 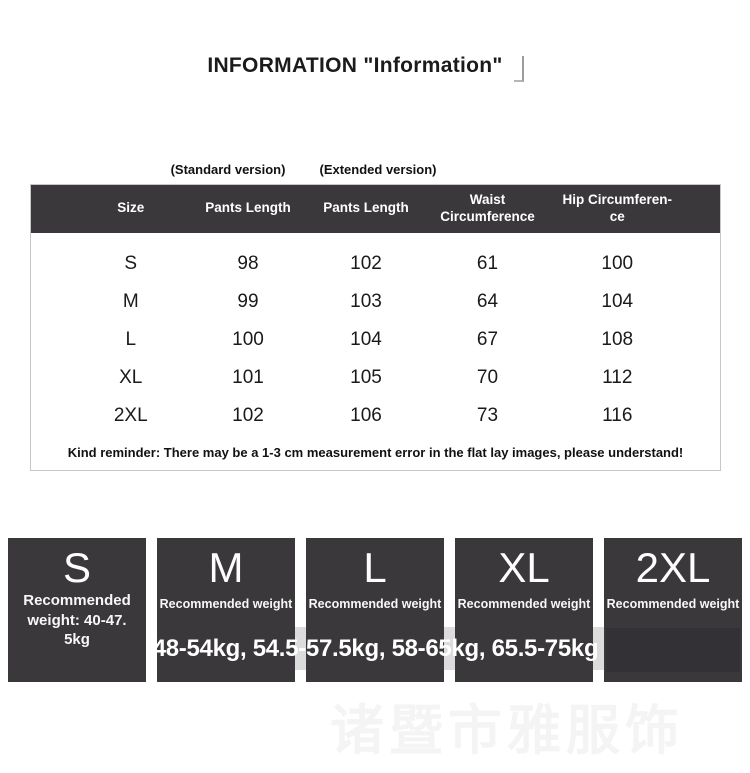 I want to click on standard-length-cell: 99, so click(x=248, y=301).